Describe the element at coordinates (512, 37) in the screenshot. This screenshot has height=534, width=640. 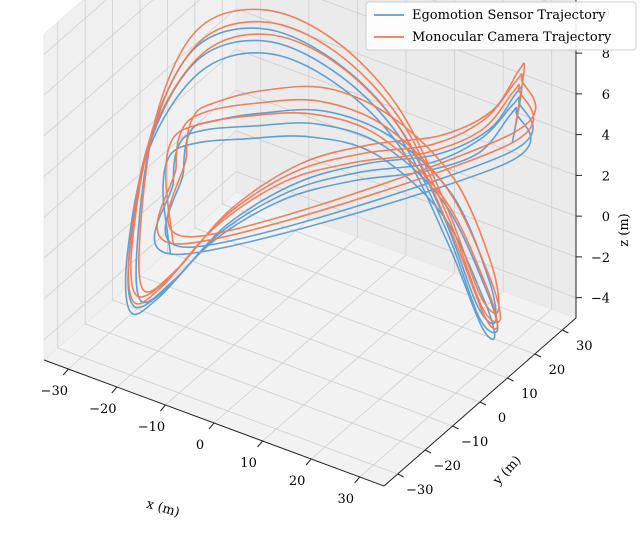
I see `legend-label-monocular: Monocular Camera Trajectory` at that location.